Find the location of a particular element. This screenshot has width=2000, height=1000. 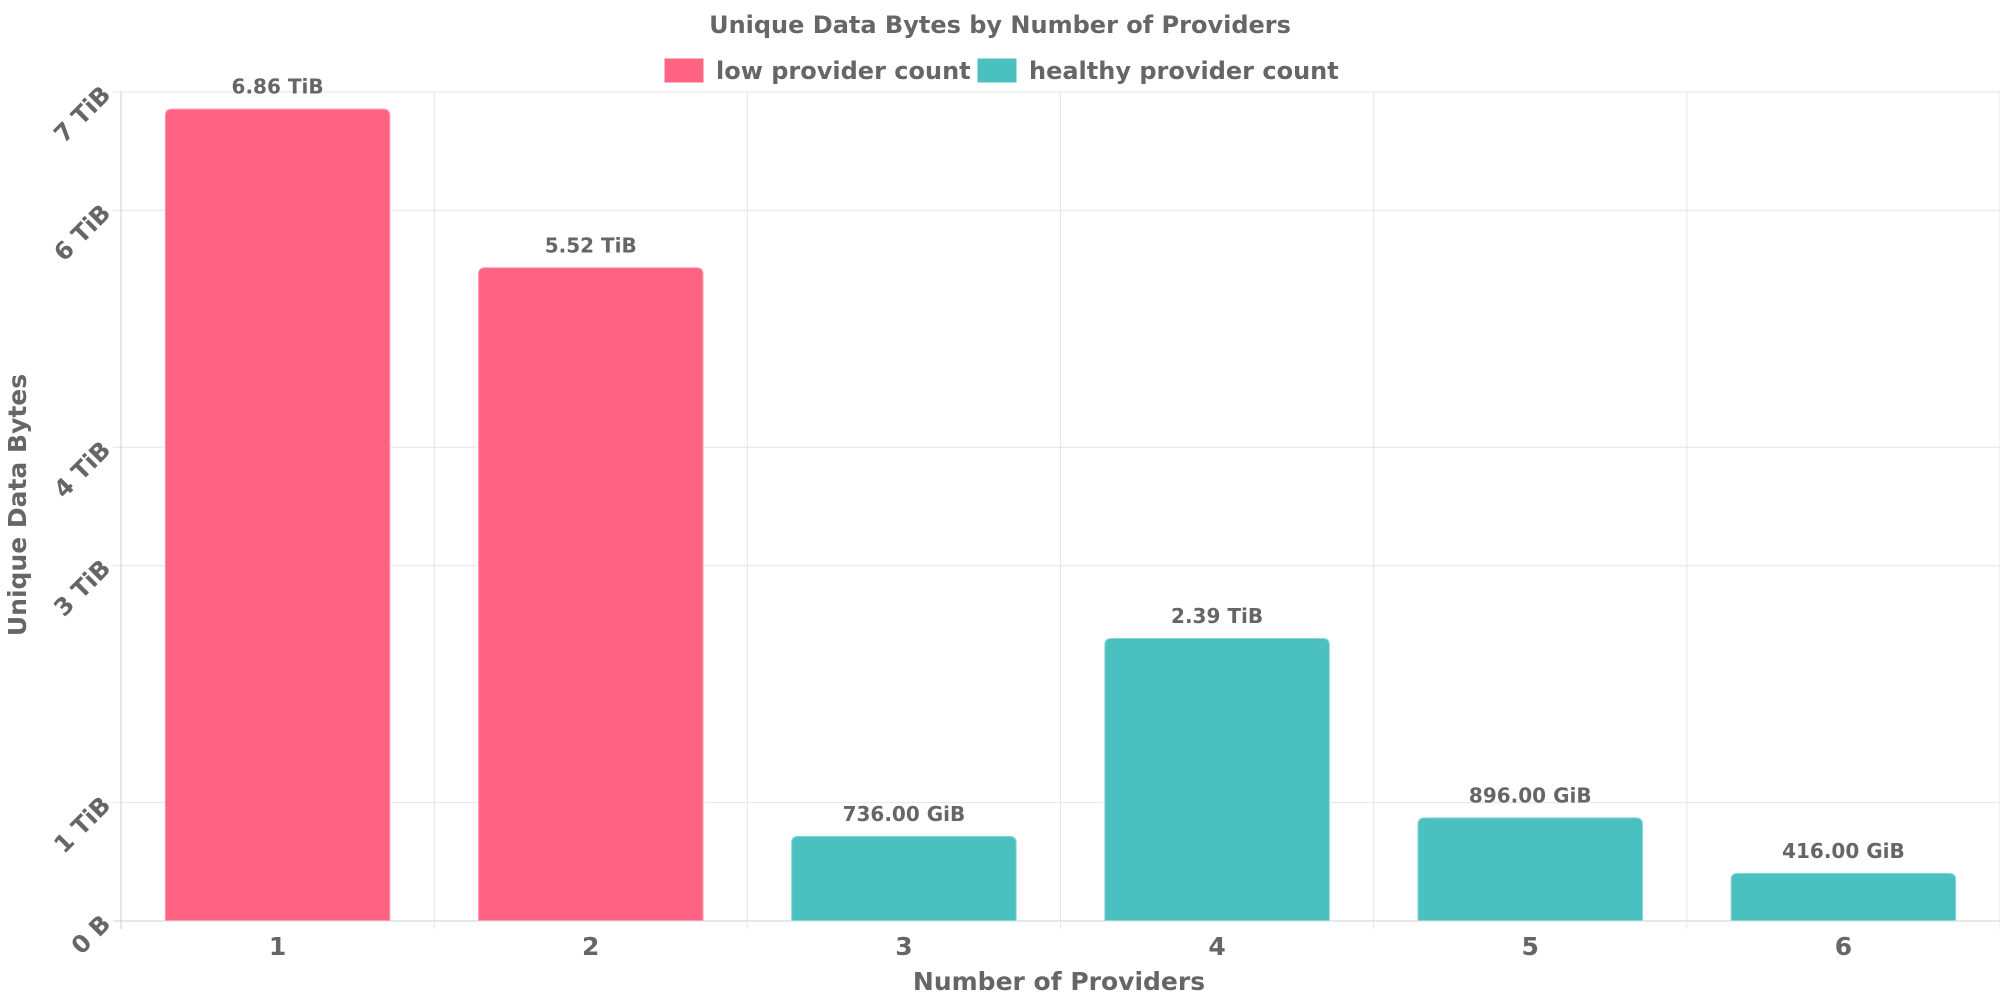

data-label-5: 896.00 GiB is located at coordinates (1530, 795).